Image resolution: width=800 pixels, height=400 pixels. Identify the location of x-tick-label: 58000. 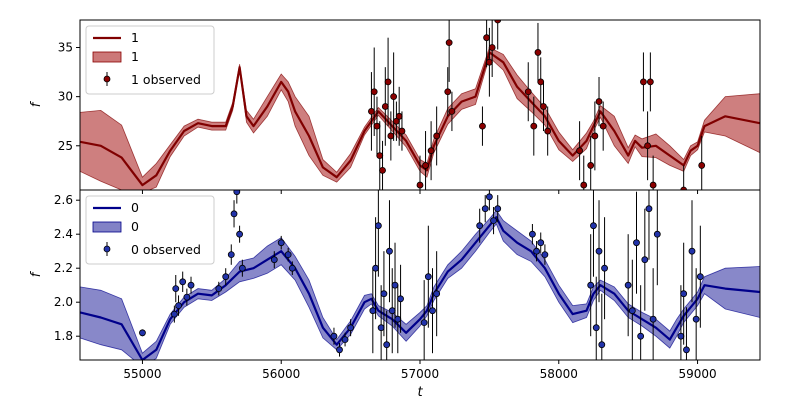
(559, 374).